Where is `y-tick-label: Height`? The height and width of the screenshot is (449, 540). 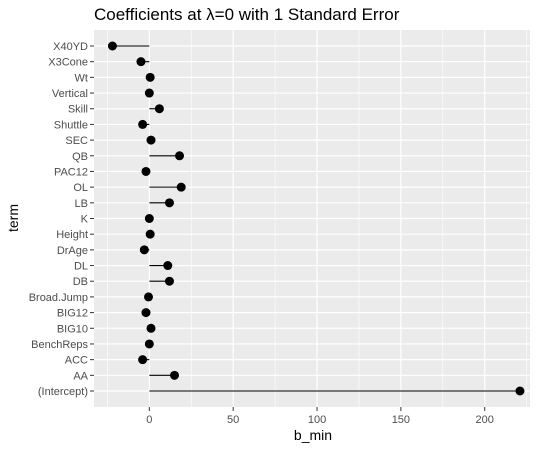 y-tick-label: Height is located at coordinates (72, 235).